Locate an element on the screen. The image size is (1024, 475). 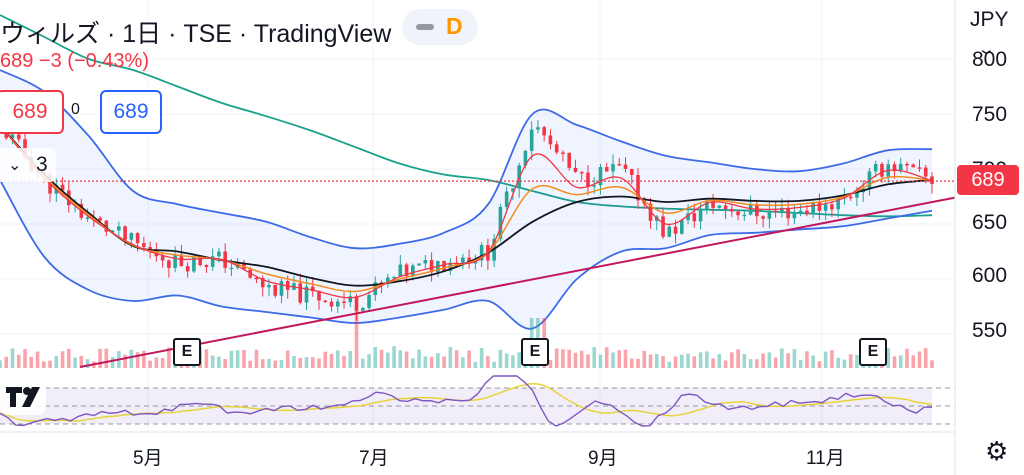
settings-gear-icon: ⚙ is located at coordinates (997, 451).